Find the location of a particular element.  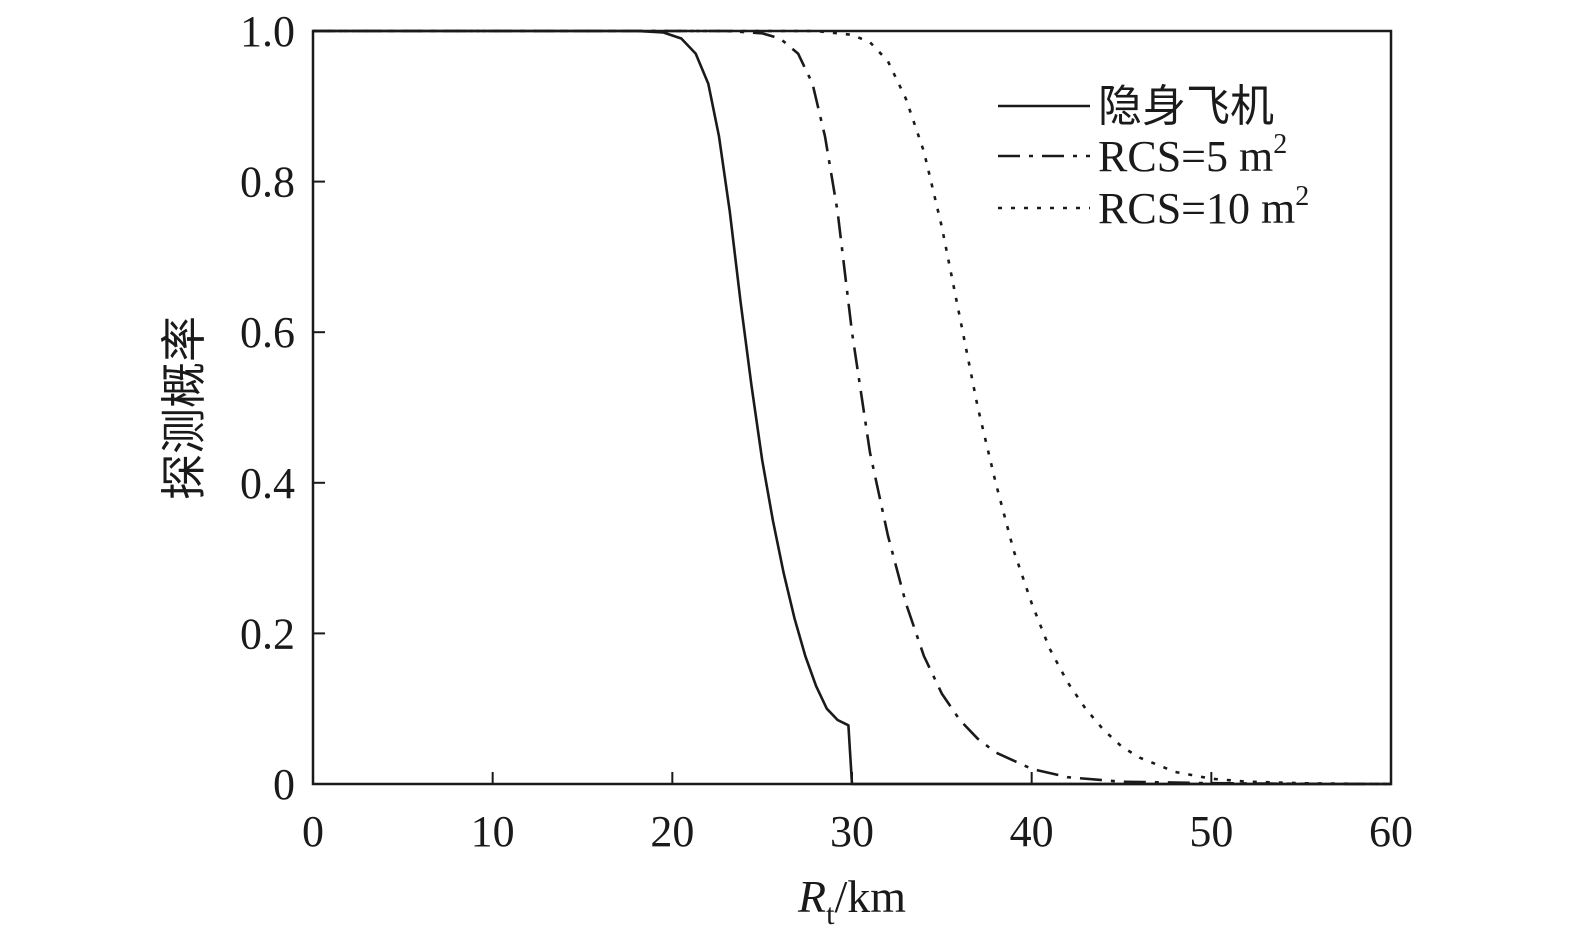

x-tick-label: 10 is located at coordinates (493, 831).